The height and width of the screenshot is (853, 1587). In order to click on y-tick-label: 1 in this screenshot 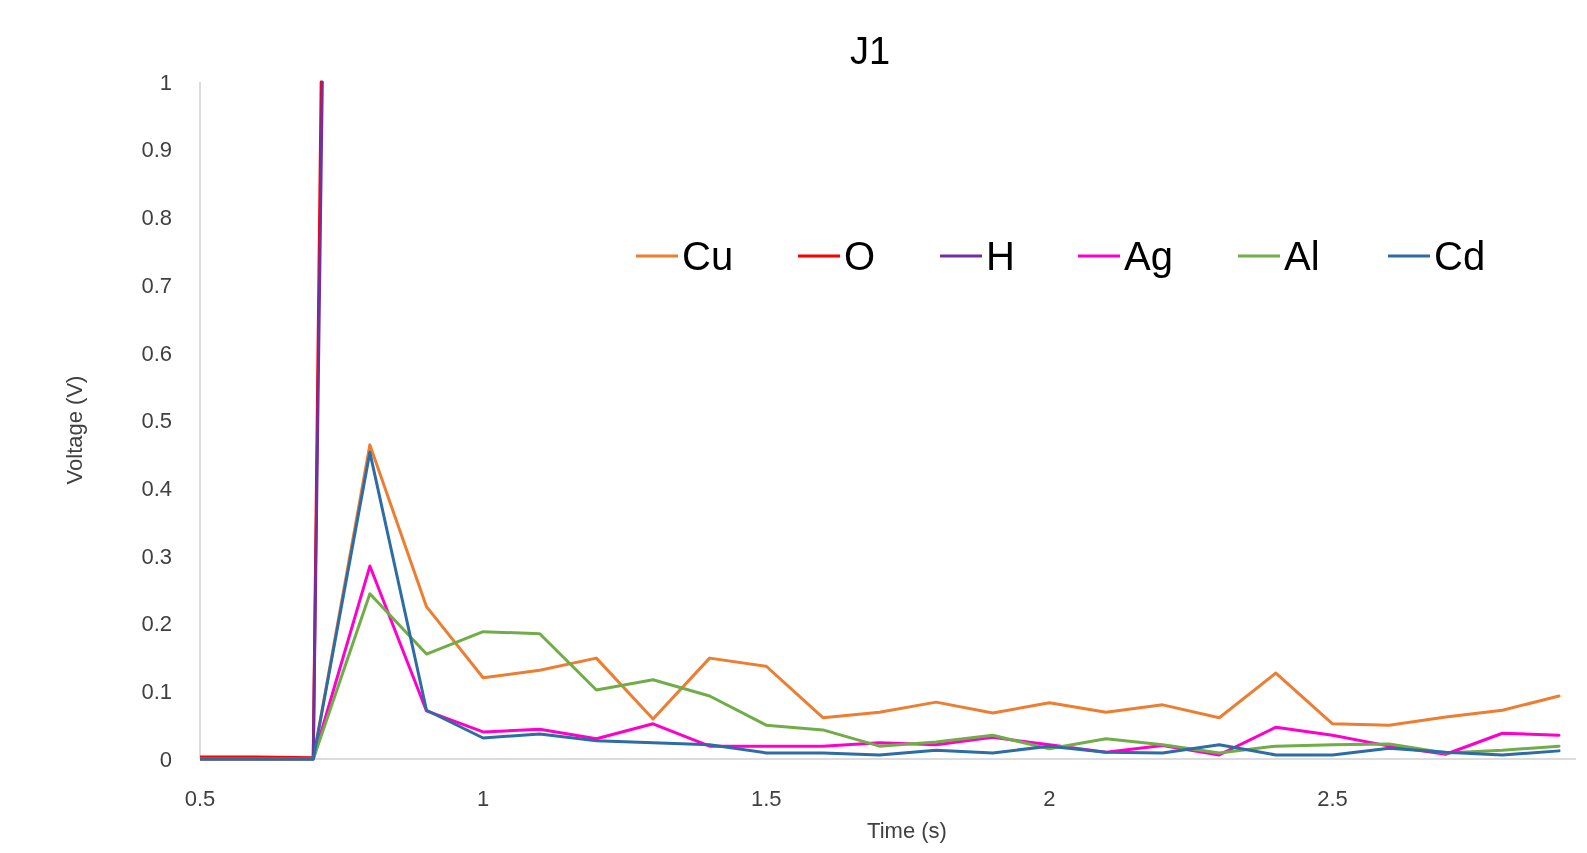, I will do `click(165, 82)`.